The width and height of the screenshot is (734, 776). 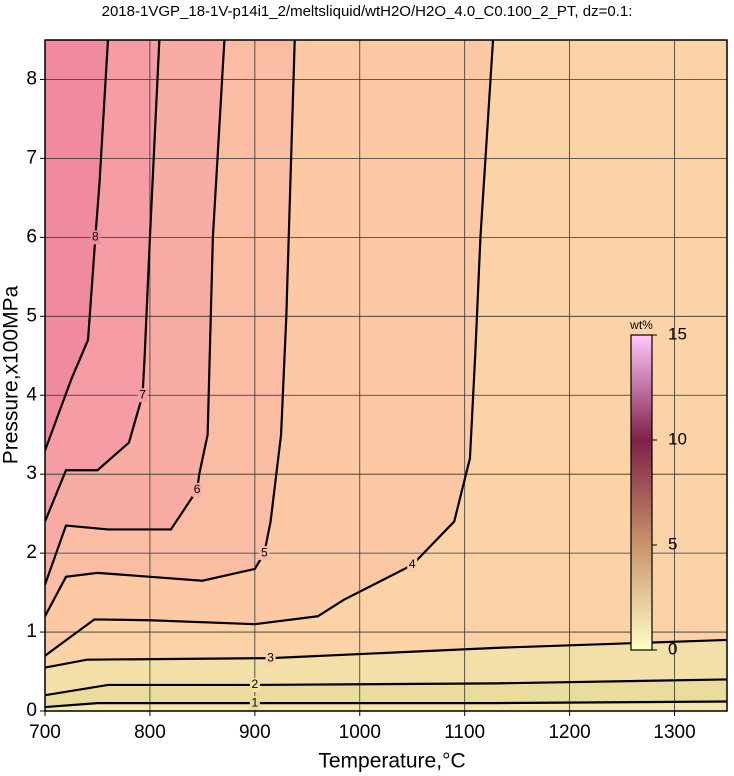 I want to click on x-tick-label: 1300, so click(x=674, y=732).